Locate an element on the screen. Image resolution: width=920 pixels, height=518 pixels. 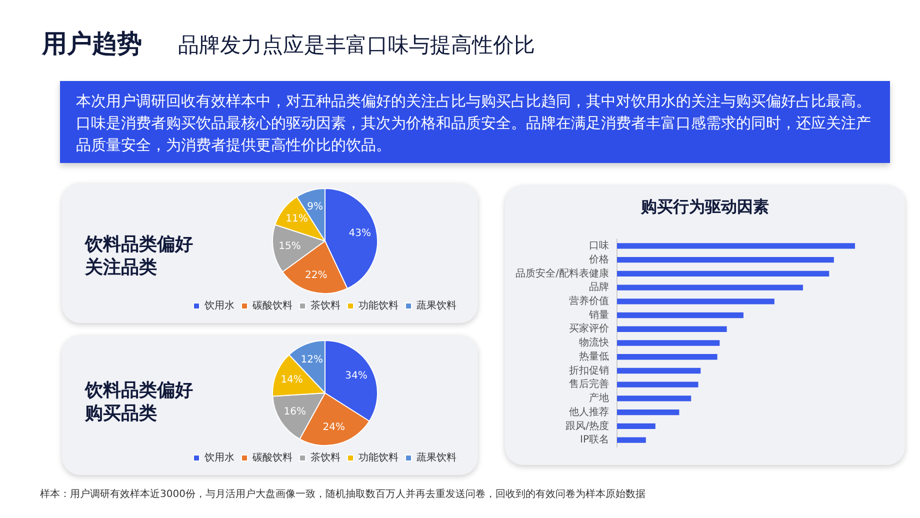
y-tick-label: 营养价值 is located at coordinates (589, 300).